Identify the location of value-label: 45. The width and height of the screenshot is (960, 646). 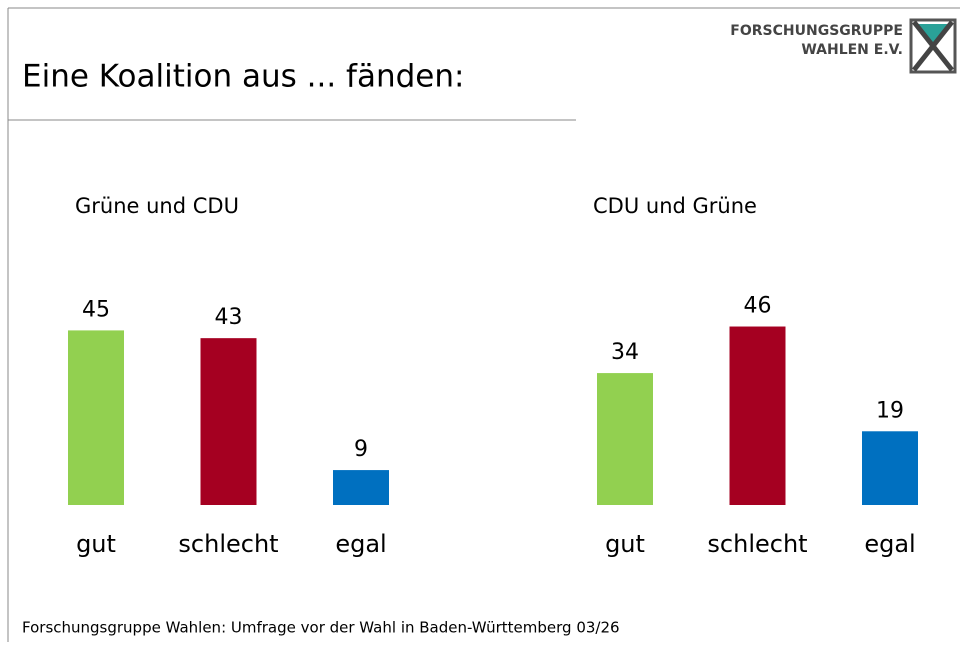
(96, 309).